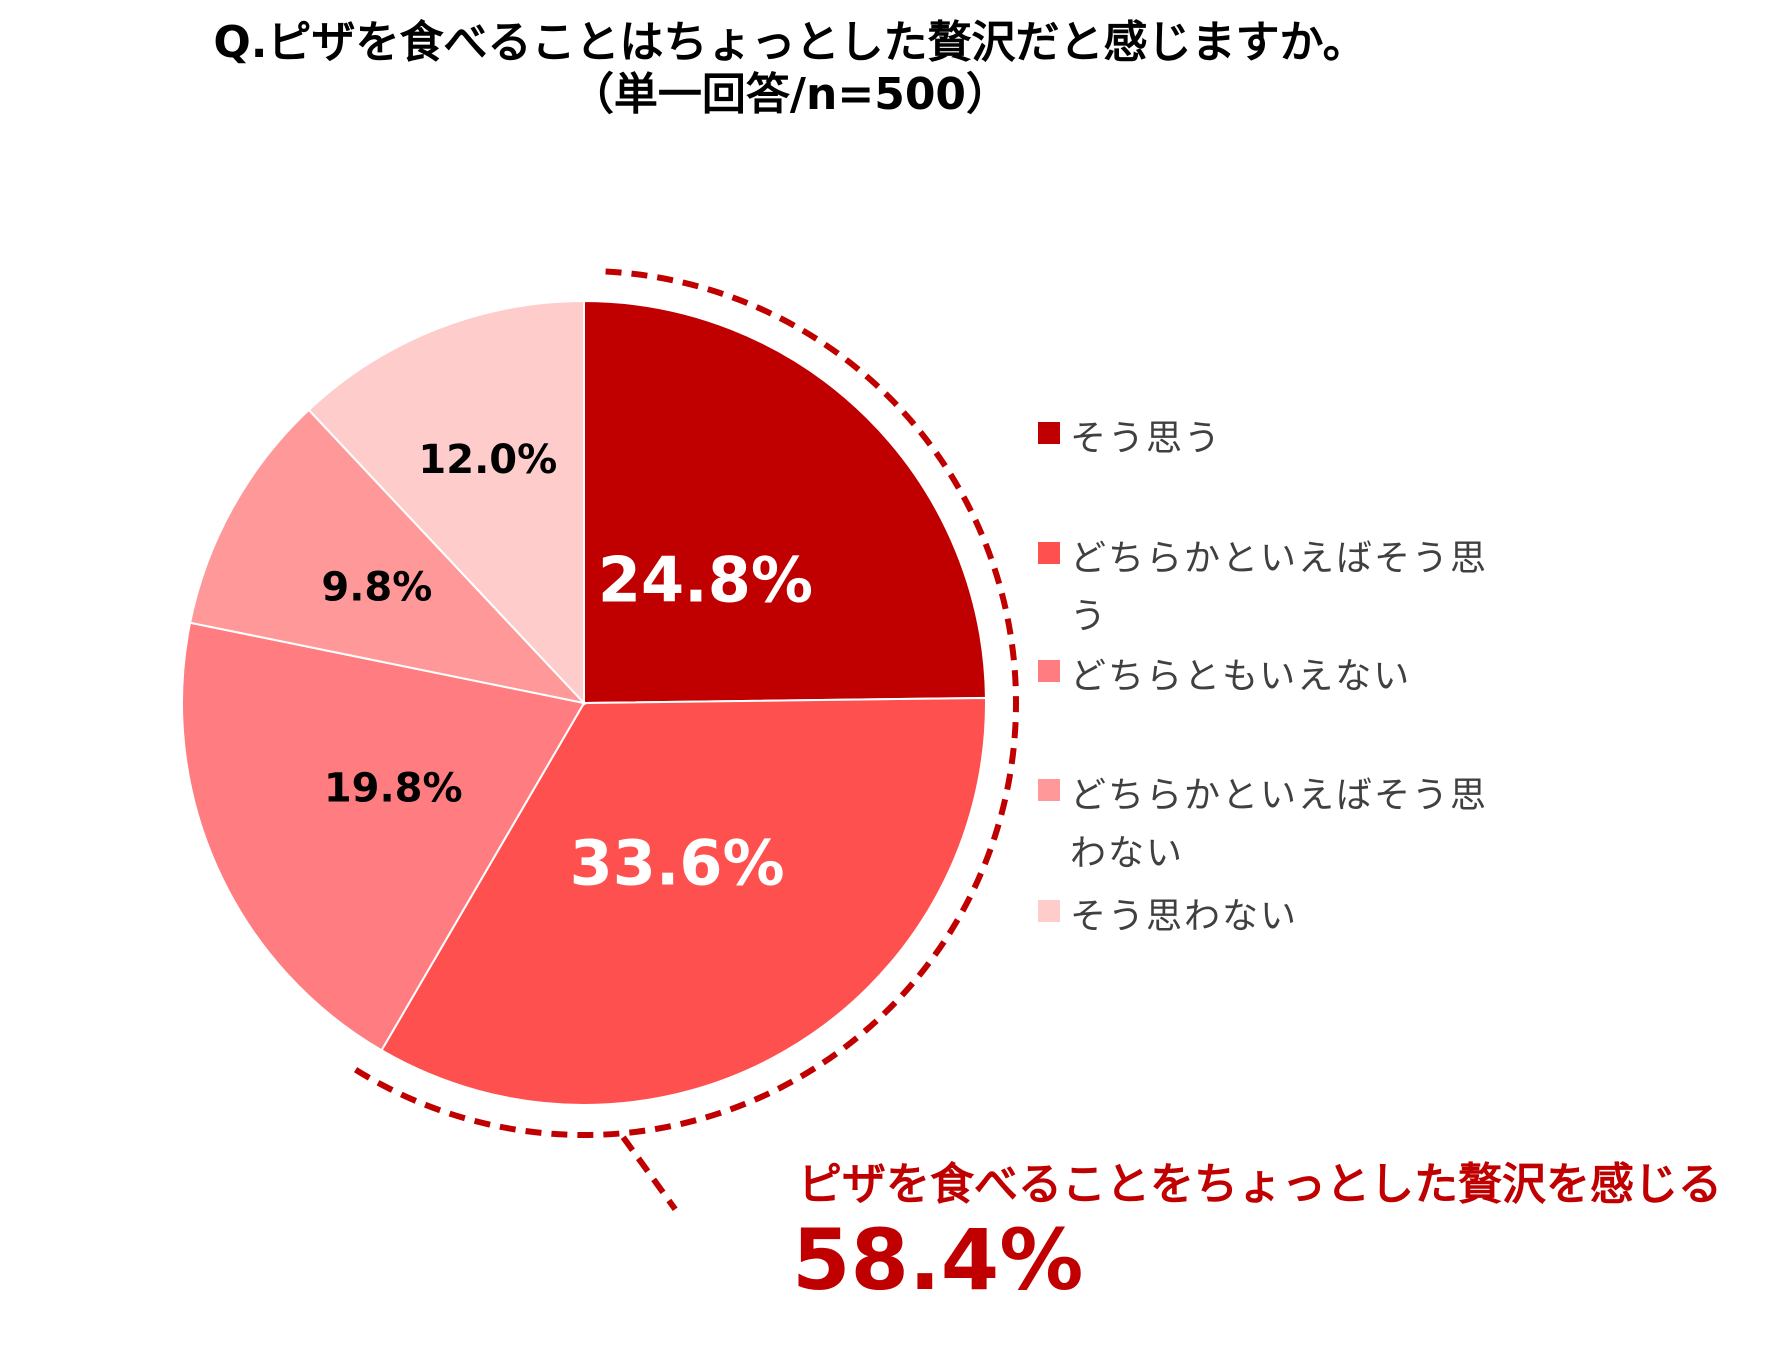 The width and height of the screenshot is (1792, 1350). I want to click on legend-label: そう思わない, so click(1184, 916).